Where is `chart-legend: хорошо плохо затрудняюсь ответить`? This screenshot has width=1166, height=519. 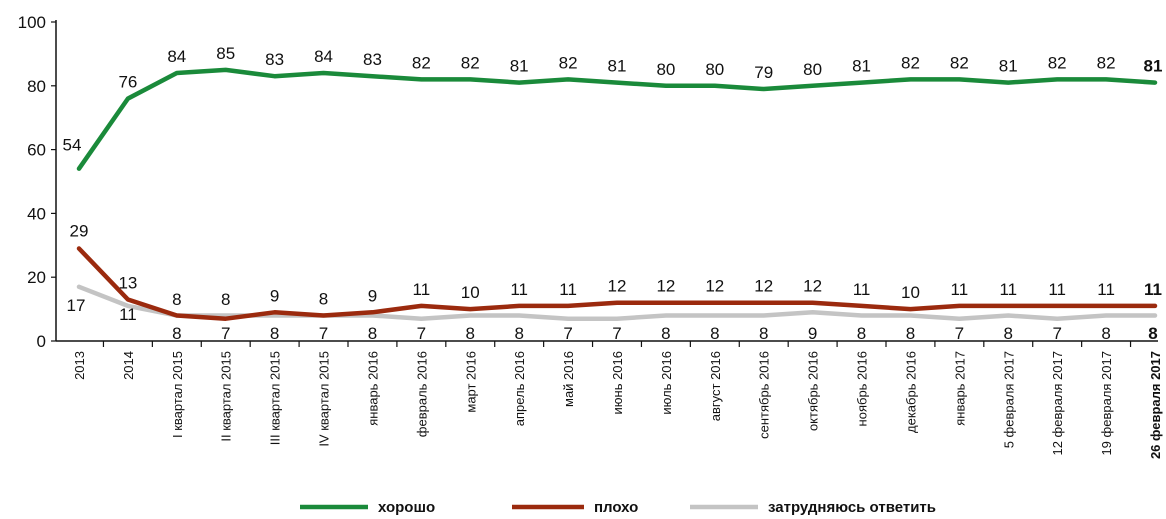 chart-legend: хорошо плохо затрудняюсь ответить is located at coordinates (618, 507).